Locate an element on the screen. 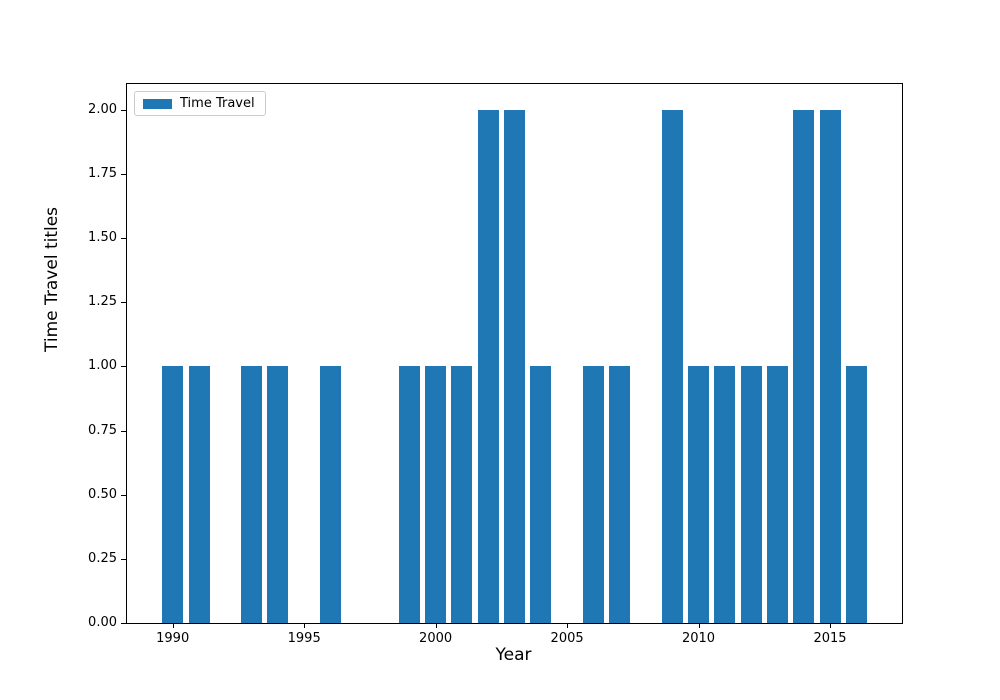  legend: Time Travel is located at coordinates (200, 103).